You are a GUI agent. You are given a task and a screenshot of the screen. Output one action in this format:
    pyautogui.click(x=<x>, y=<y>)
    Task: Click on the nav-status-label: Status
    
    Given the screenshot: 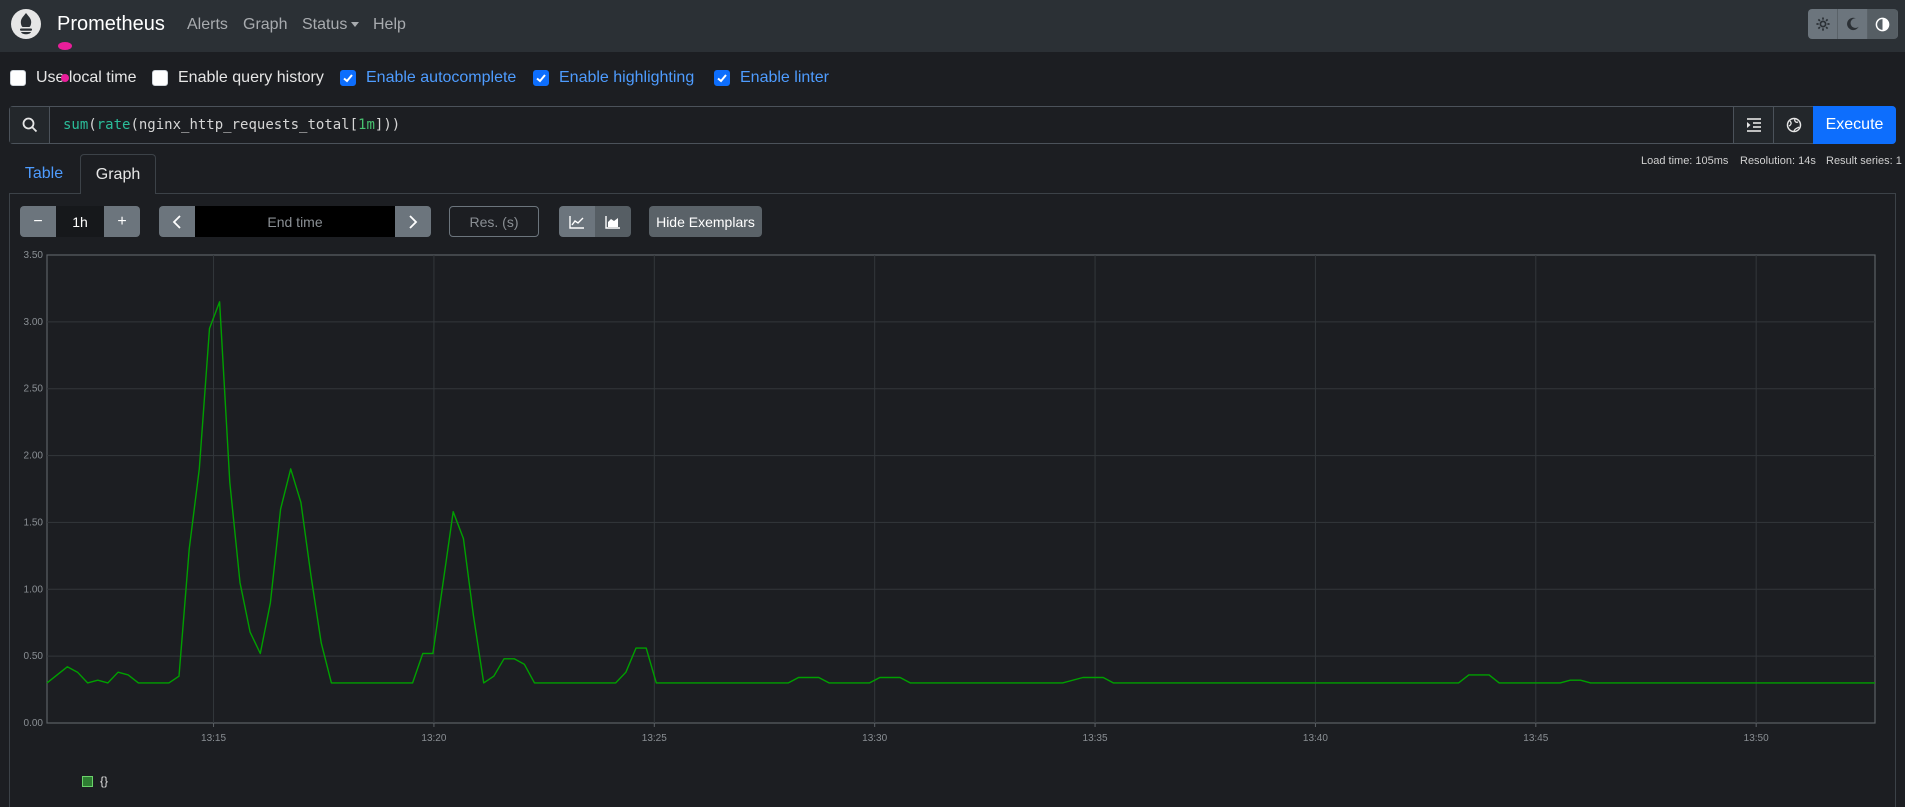 What is the action you would take?
    pyautogui.click(x=325, y=24)
    